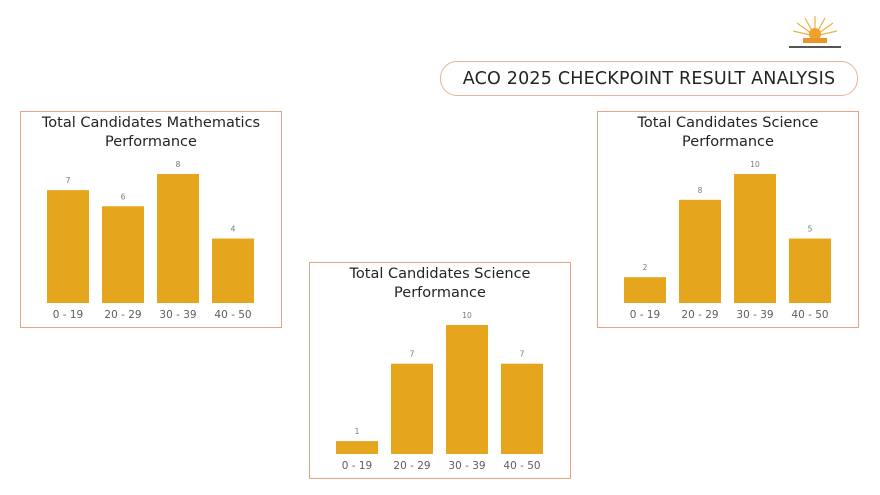 This screenshot has height=495, width=880. I want to click on report-title: ACO 2025 CHECKPOINT RESULT ANALYSIS, so click(649, 78).